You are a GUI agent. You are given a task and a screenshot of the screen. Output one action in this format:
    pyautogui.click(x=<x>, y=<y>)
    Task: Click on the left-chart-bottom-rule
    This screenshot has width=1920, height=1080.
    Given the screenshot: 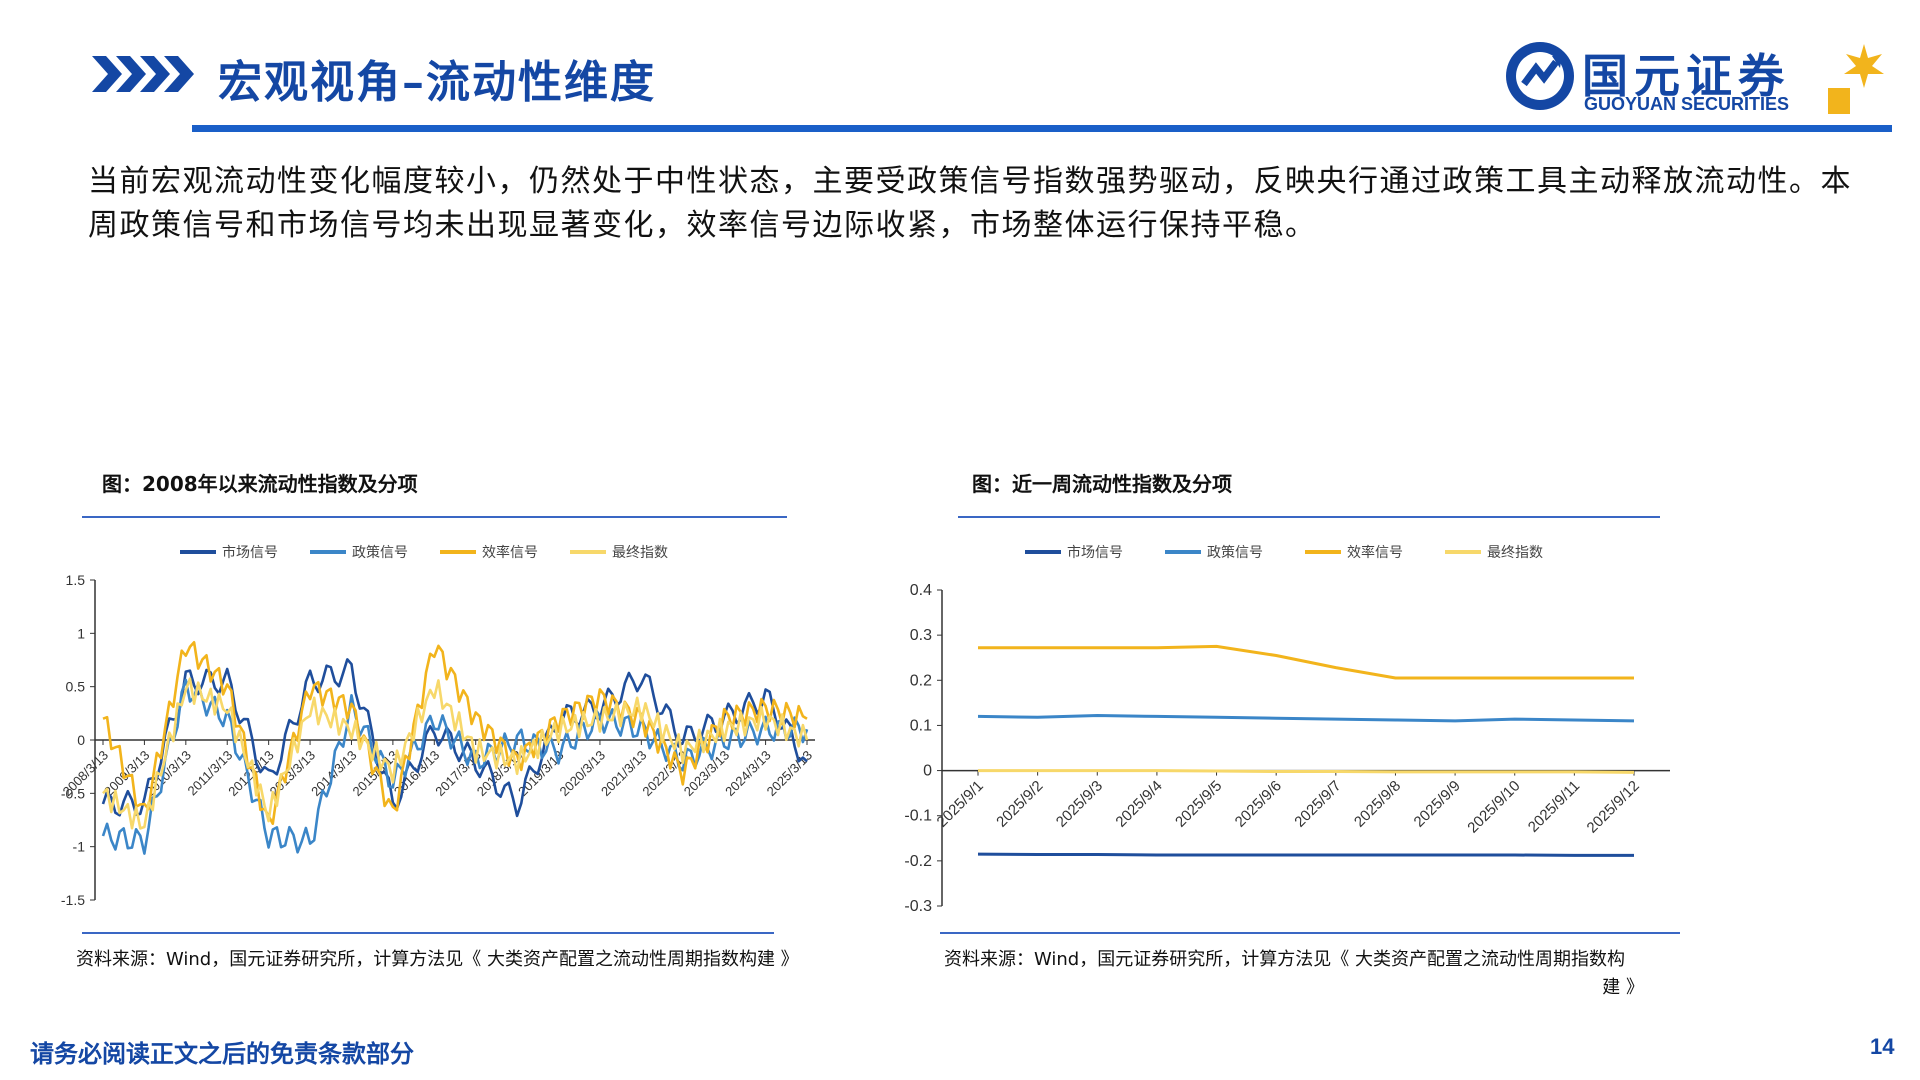 What is the action you would take?
    pyautogui.click(x=428, y=933)
    